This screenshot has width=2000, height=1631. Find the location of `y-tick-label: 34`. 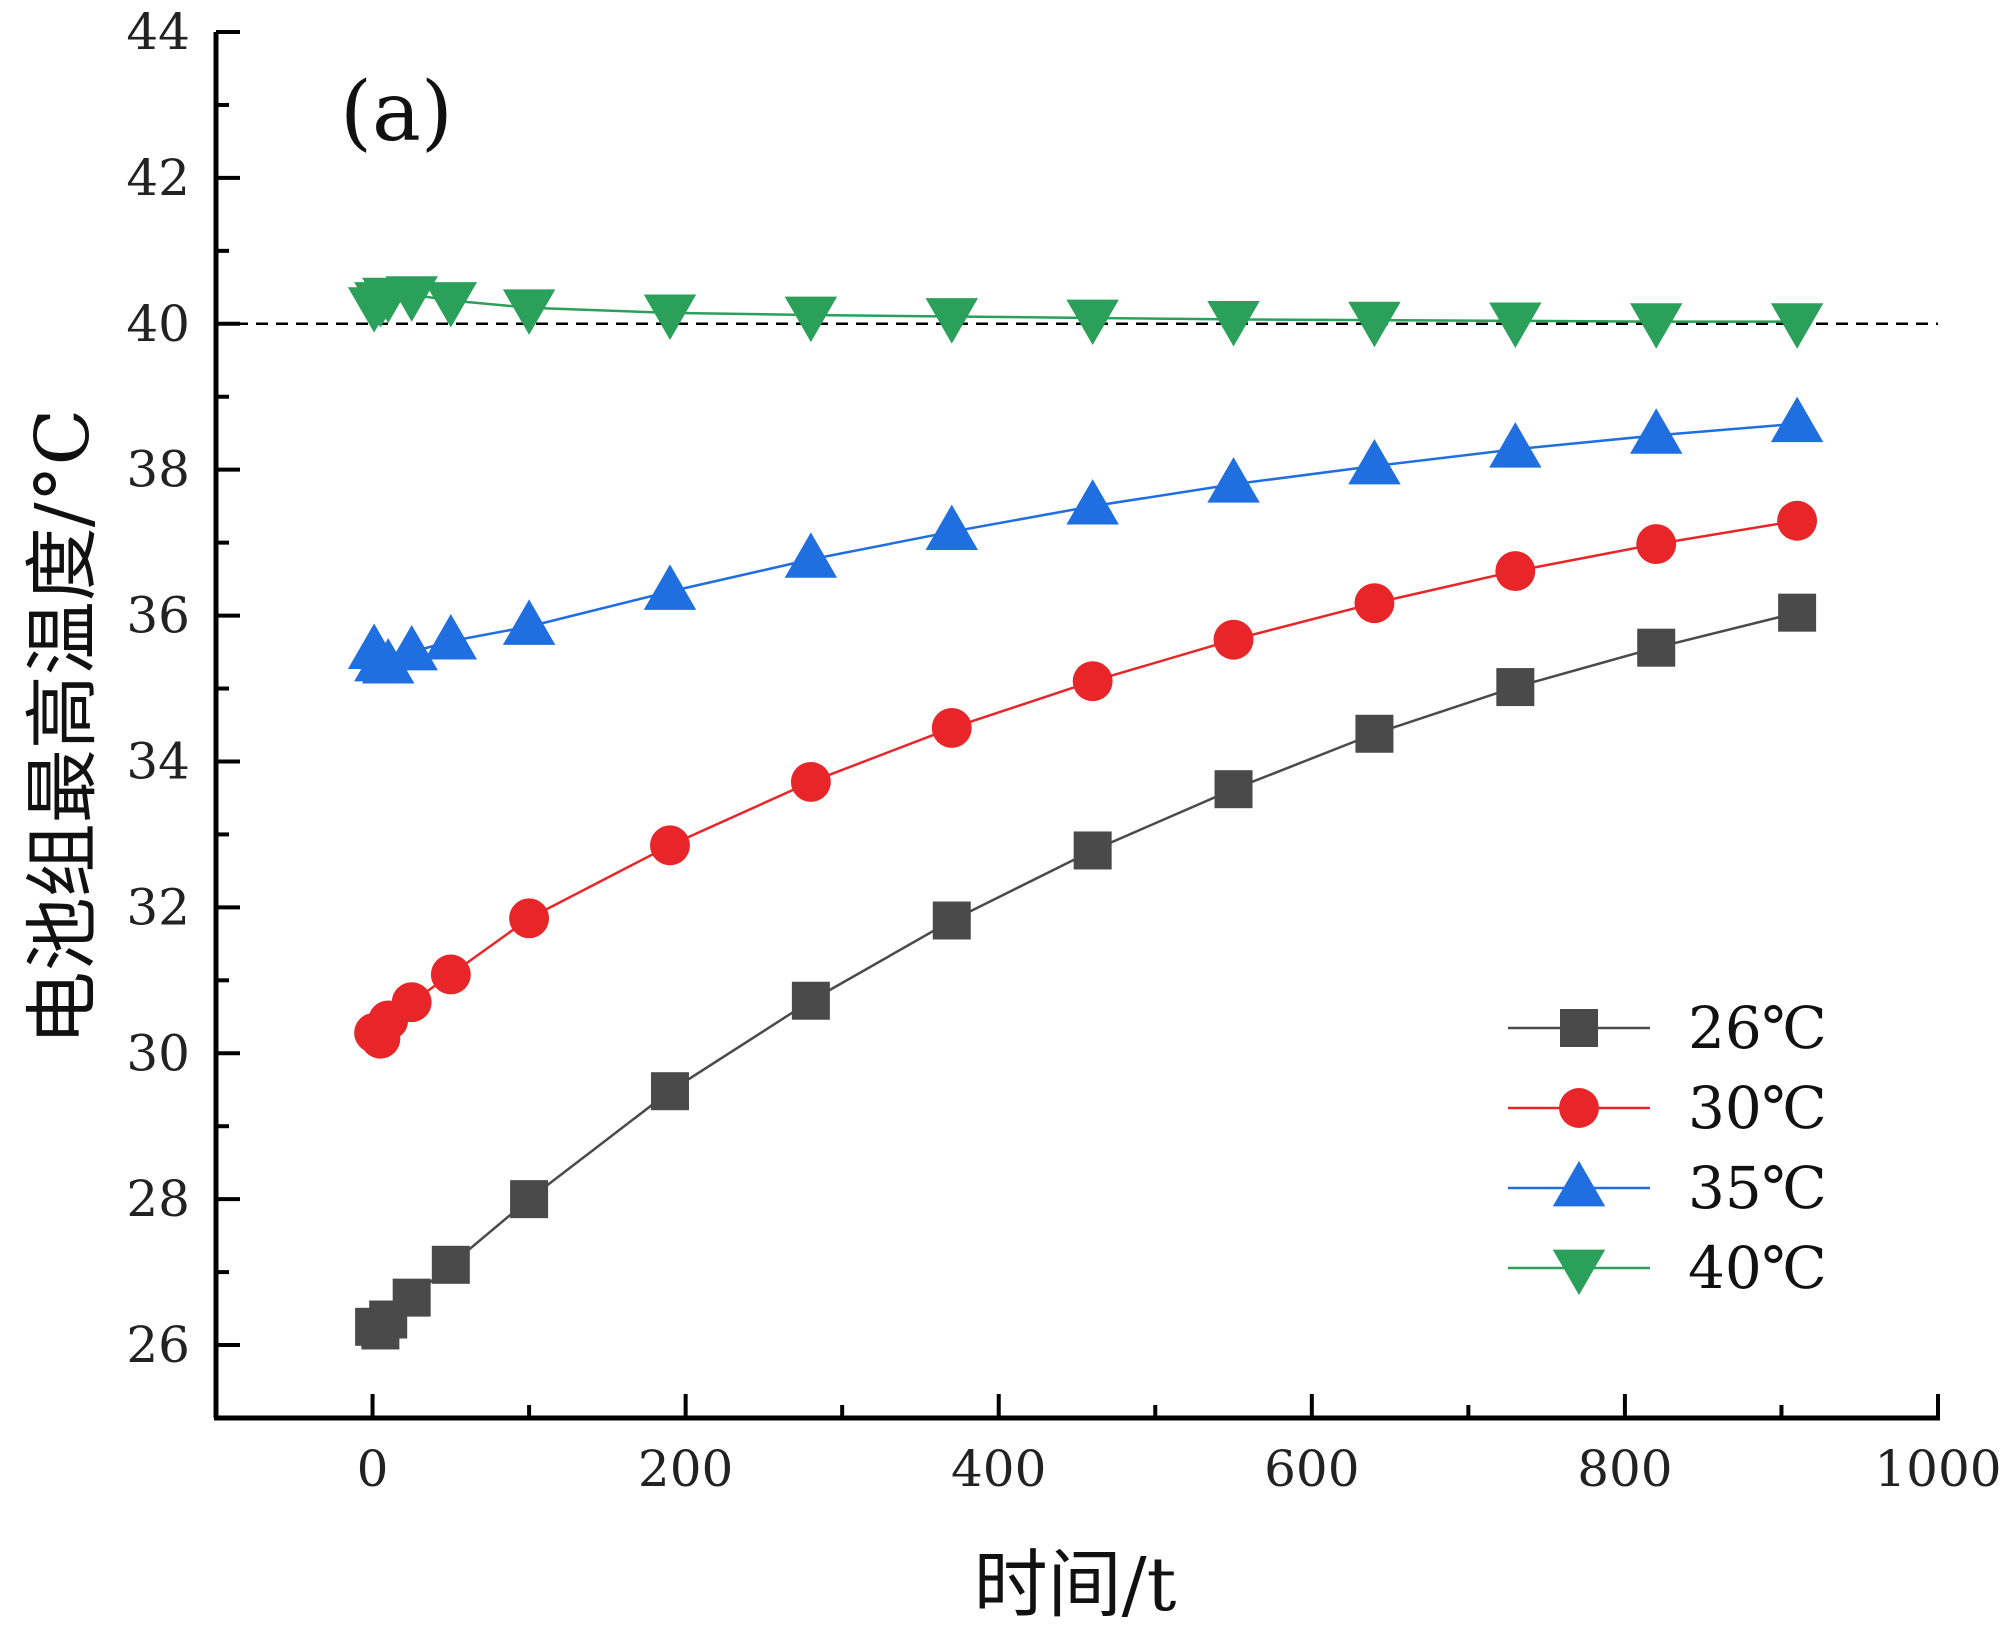

y-tick-label: 34 is located at coordinates (158, 761).